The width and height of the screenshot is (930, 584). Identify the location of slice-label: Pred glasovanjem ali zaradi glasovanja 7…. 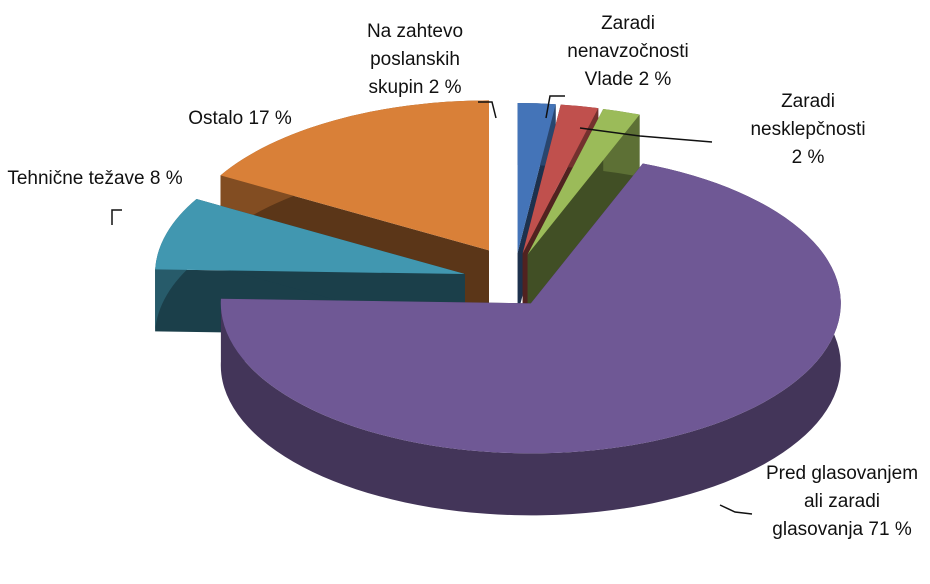
(842, 502).